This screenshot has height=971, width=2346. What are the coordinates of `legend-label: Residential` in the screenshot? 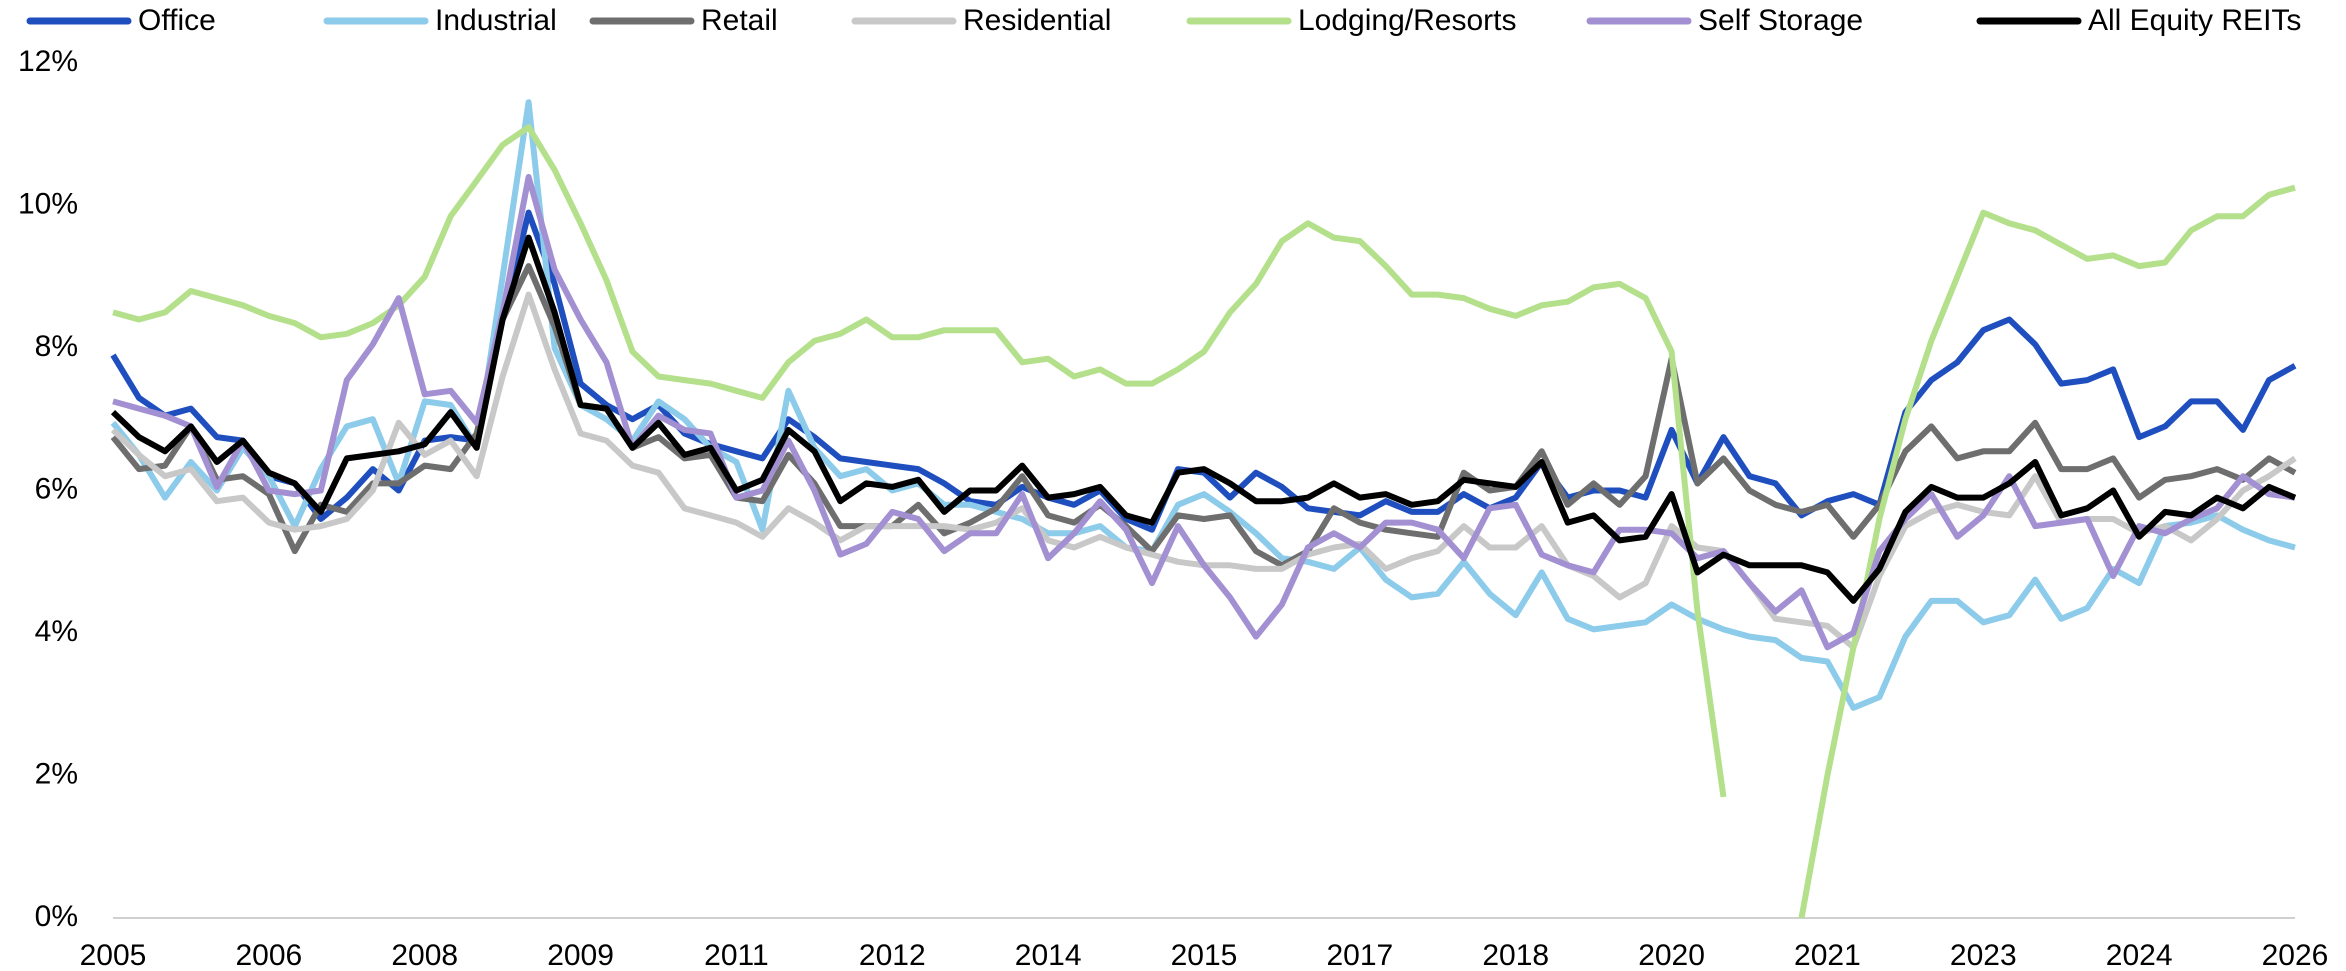 It's located at (1037, 20).